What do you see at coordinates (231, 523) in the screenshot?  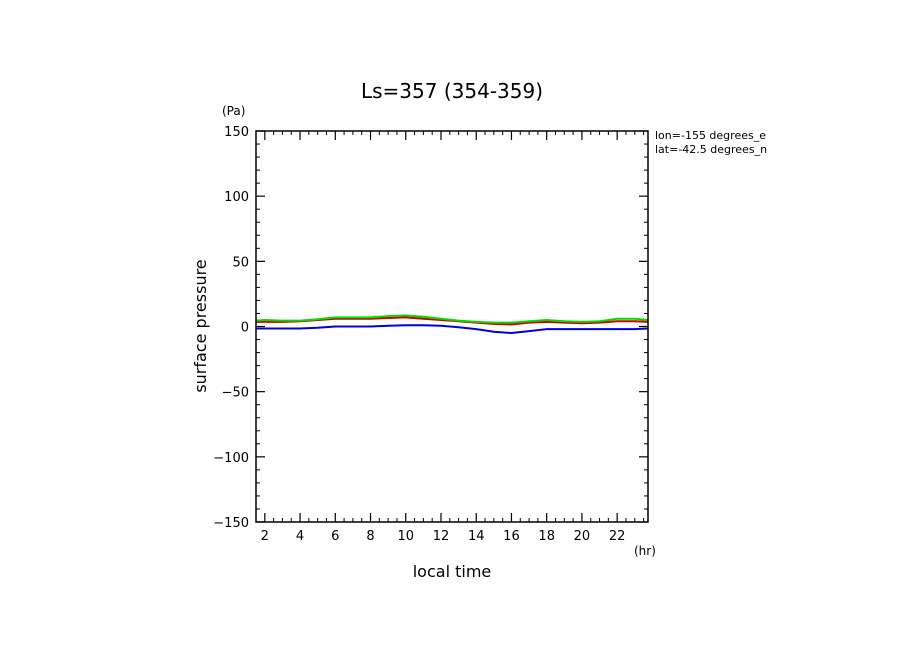 I see `y-tick-label: −150` at bounding box center [231, 523].